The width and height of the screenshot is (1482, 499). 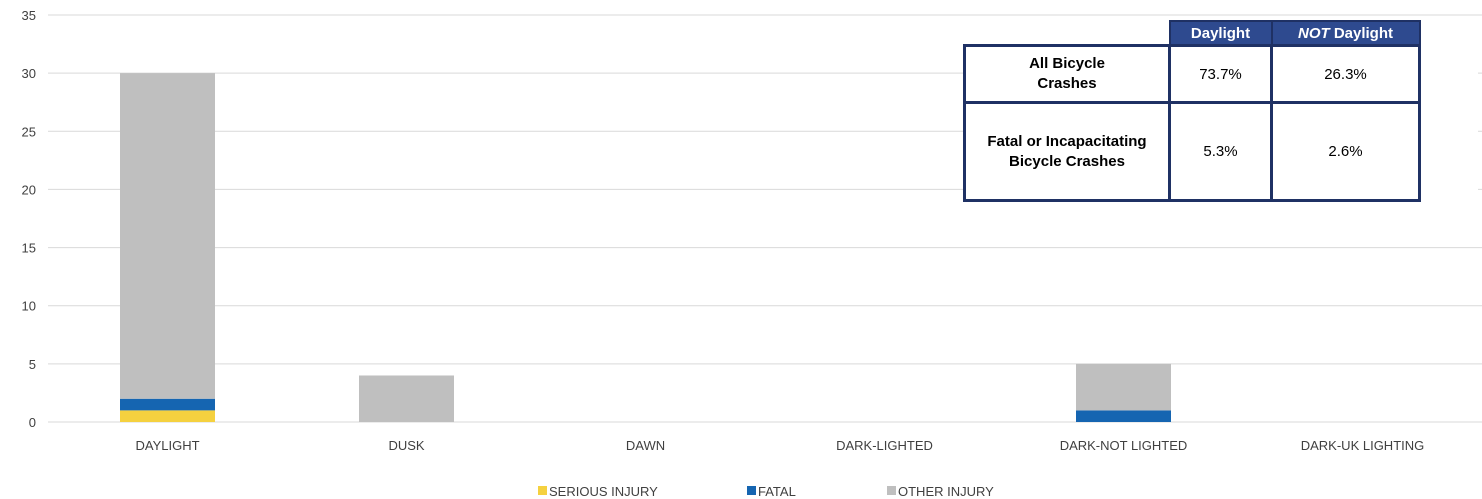 What do you see at coordinates (777, 491) in the screenshot?
I see `legend-label: FATAL` at bounding box center [777, 491].